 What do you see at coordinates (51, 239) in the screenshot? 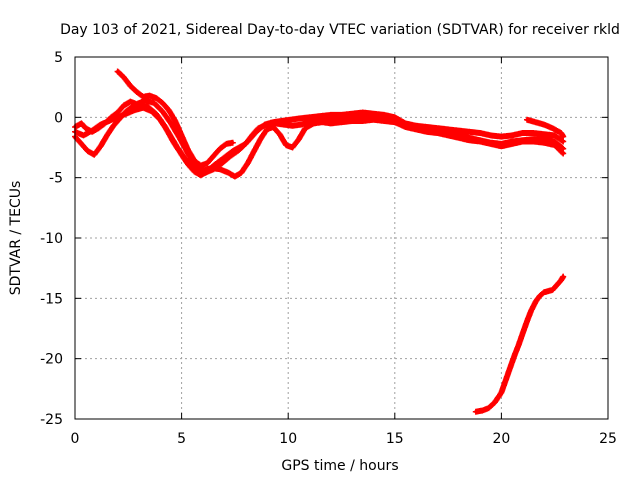
I see `y-tick-label: -10` at bounding box center [51, 239].